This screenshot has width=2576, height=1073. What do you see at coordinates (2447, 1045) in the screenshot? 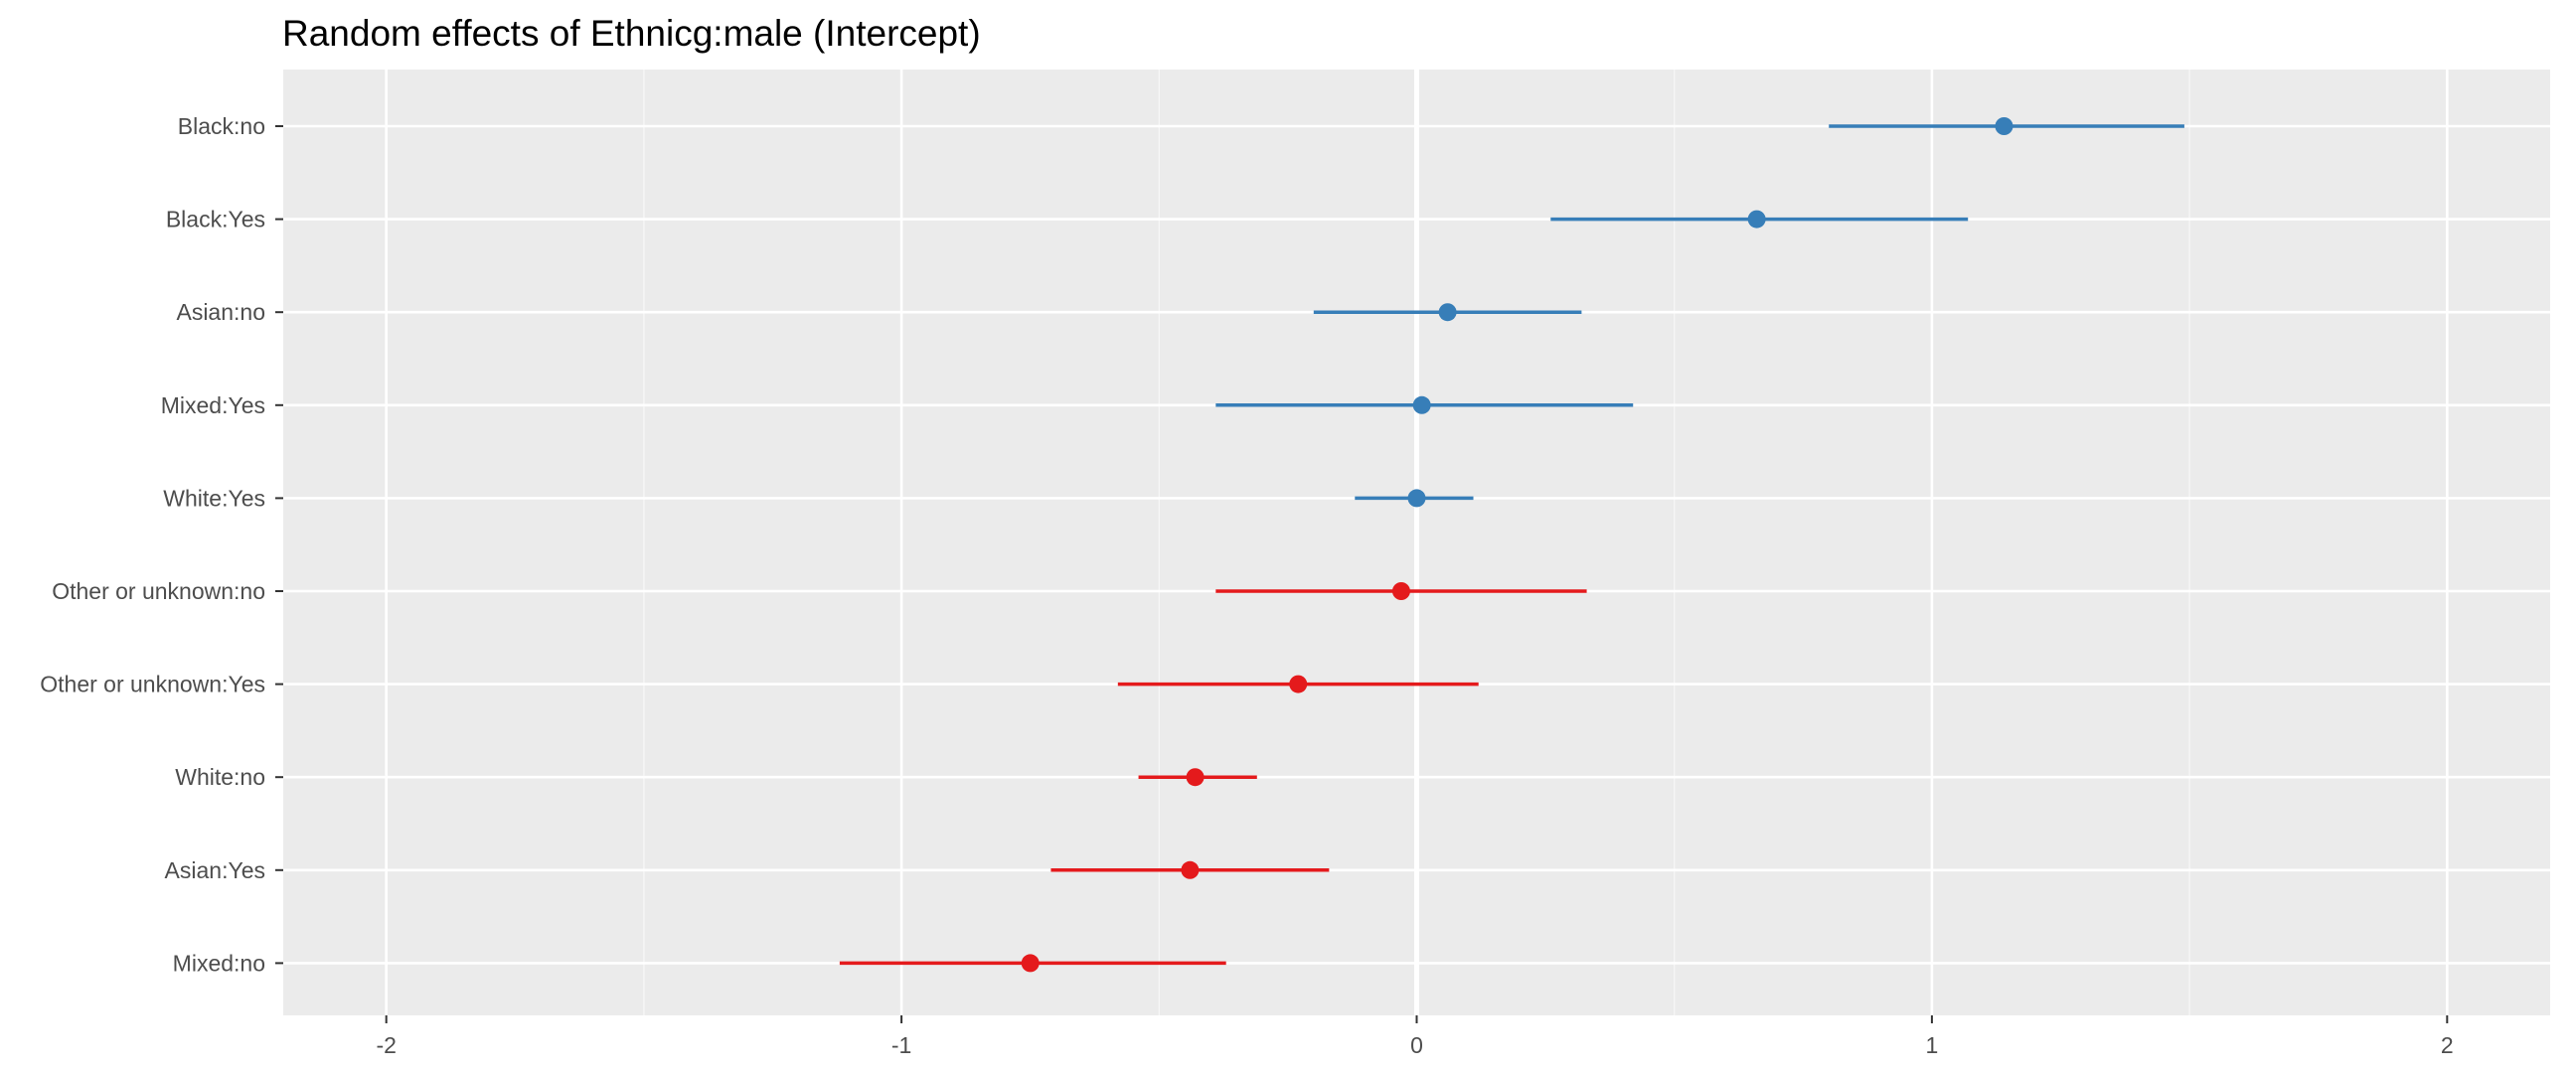
I see `x-tick-label: 2` at bounding box center [2447, 1045].